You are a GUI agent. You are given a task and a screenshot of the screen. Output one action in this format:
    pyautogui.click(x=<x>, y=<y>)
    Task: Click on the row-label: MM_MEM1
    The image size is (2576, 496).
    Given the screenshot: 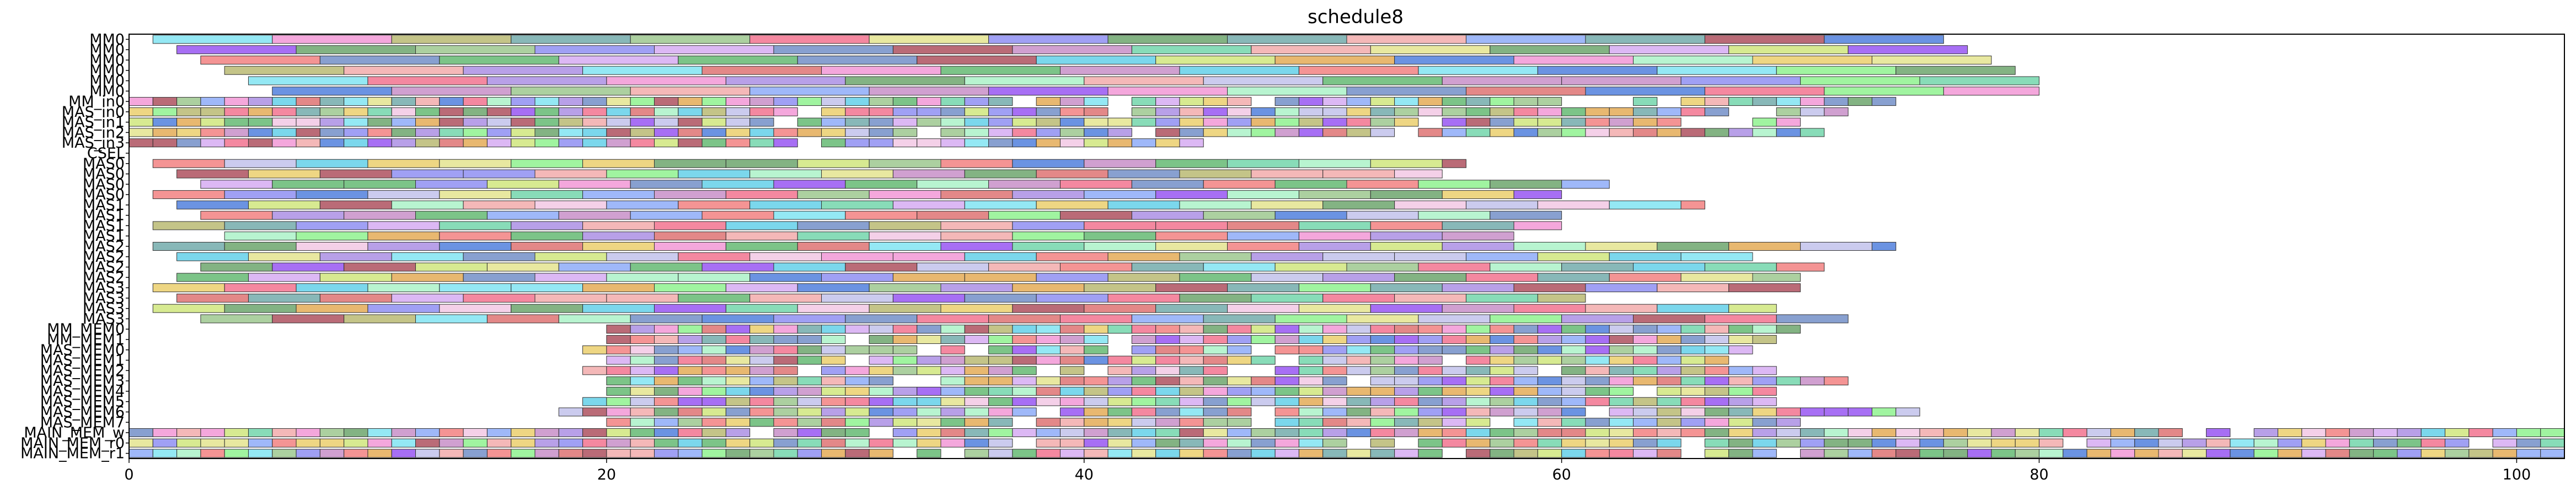 What is the action you would take?
    pyautogui.click(x=86, y=339)
    